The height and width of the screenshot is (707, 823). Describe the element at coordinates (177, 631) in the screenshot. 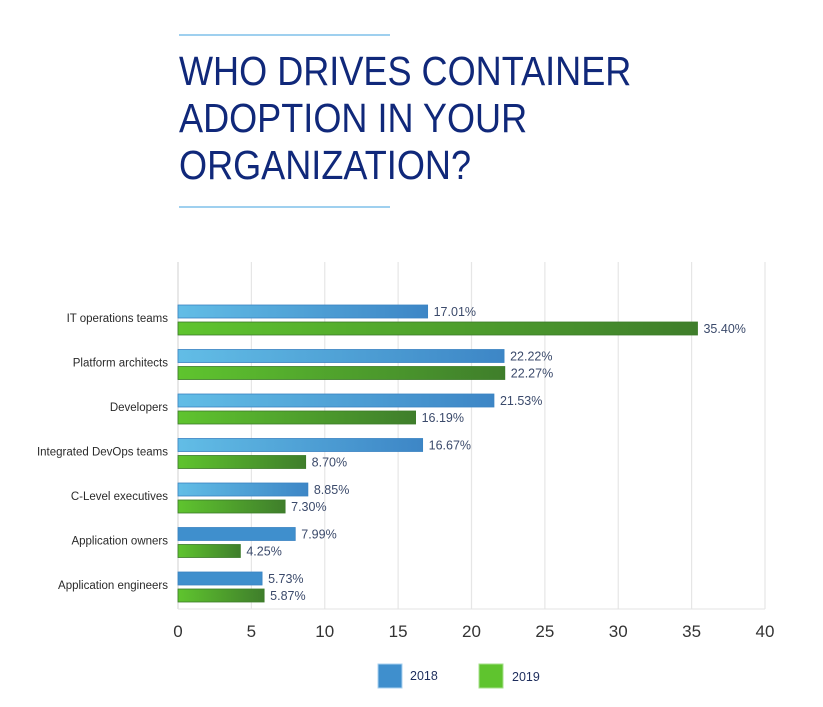

I see `x-tick-label: 0` at that location.